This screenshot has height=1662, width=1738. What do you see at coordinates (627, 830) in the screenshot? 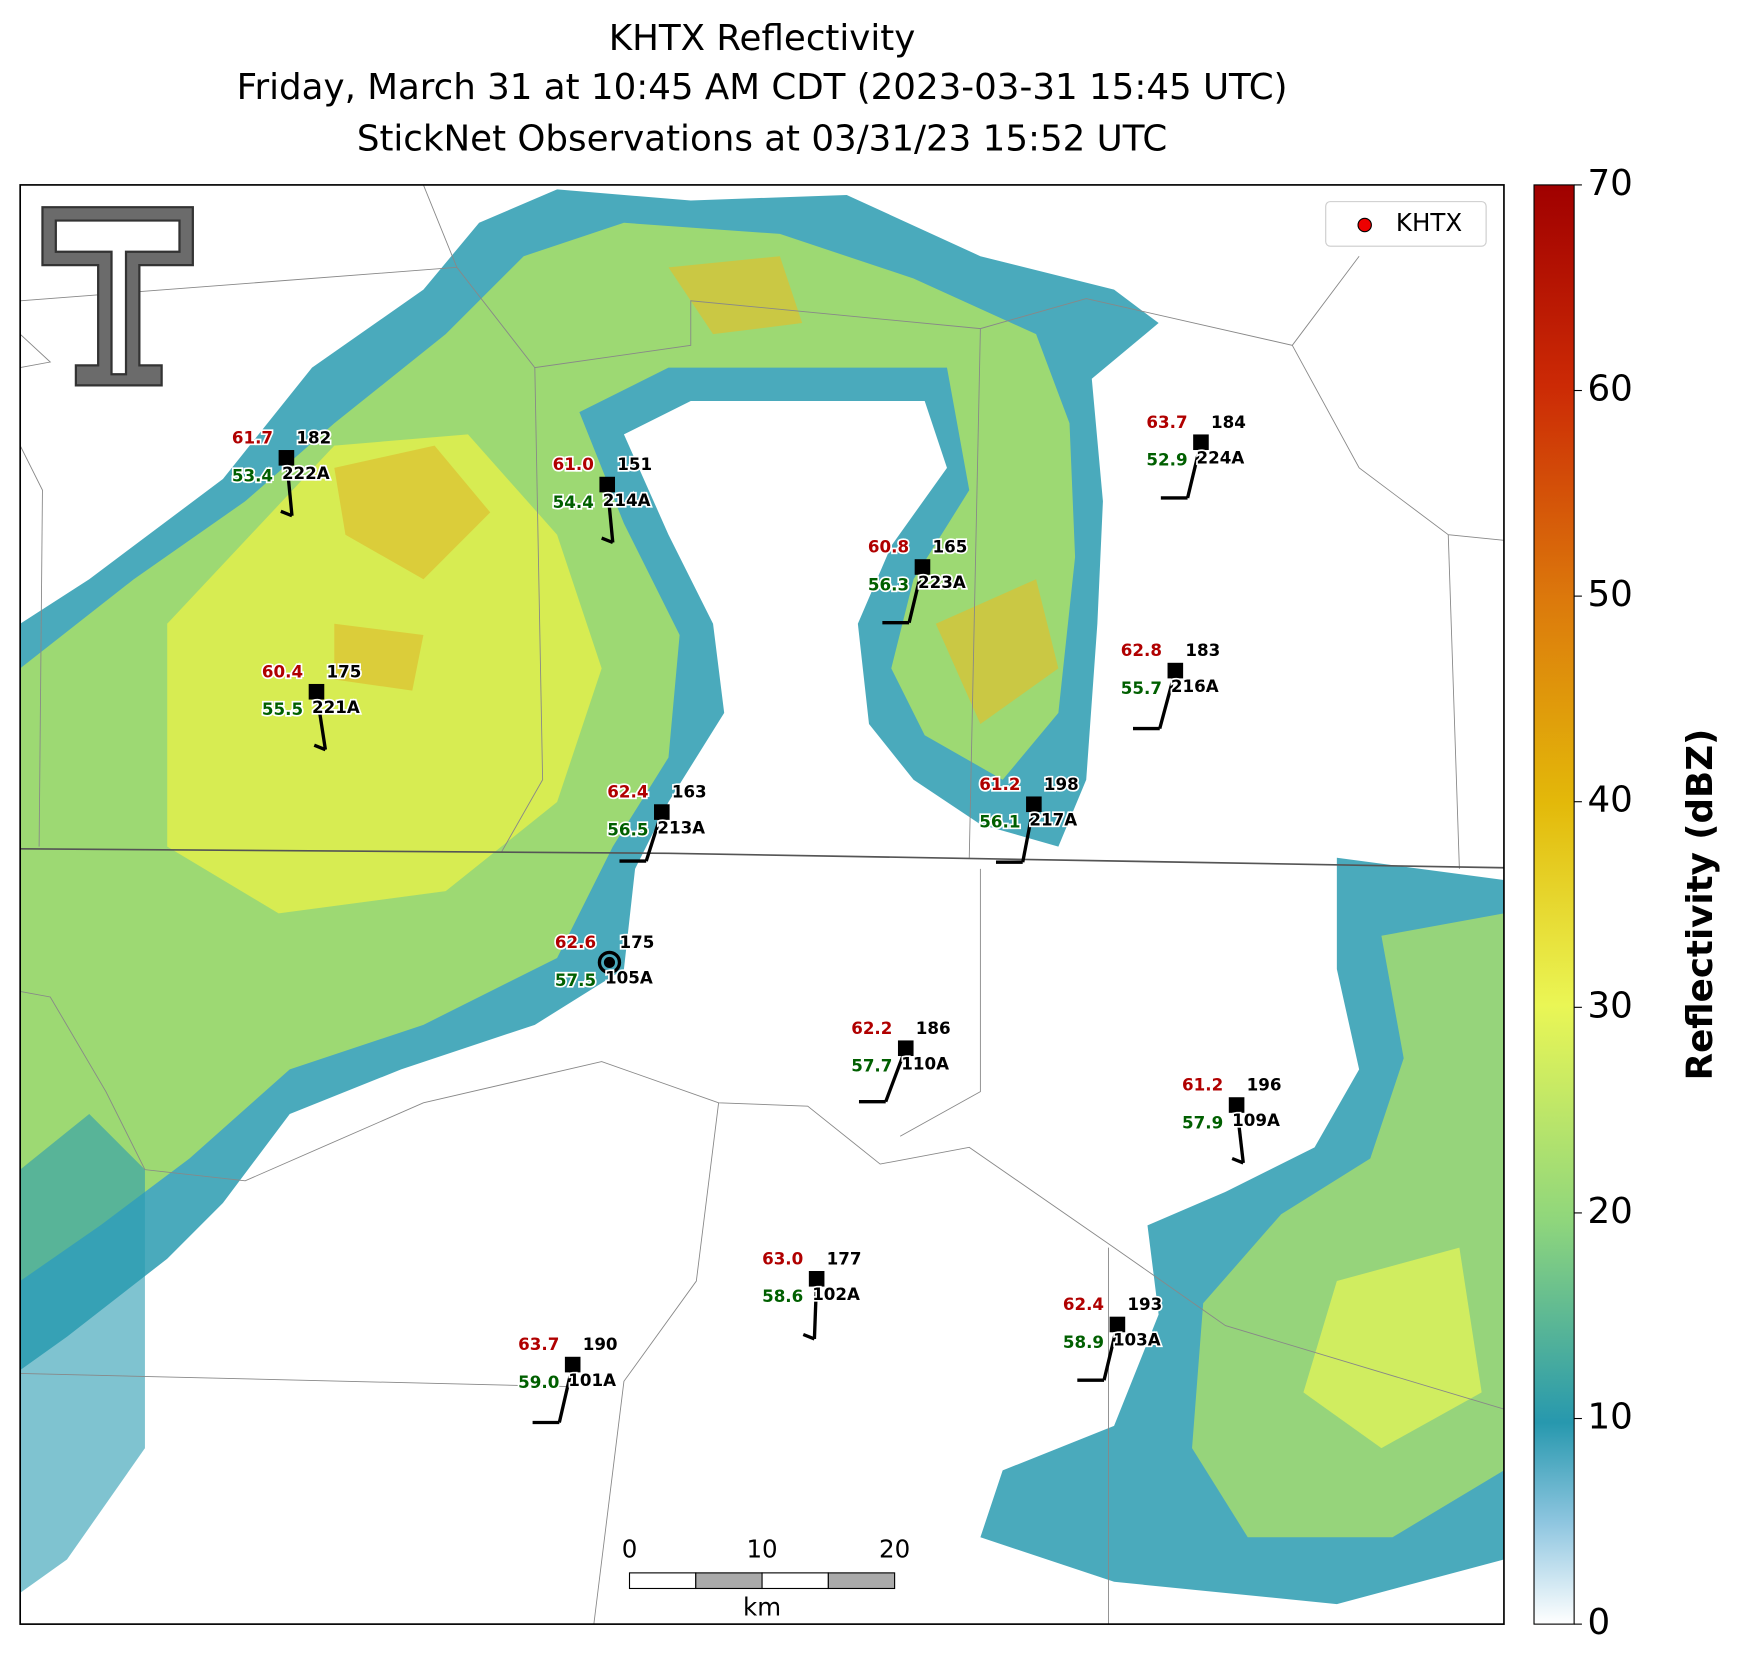
I see `station-dewpoint: 56.5` at bounding box center [627, 830].